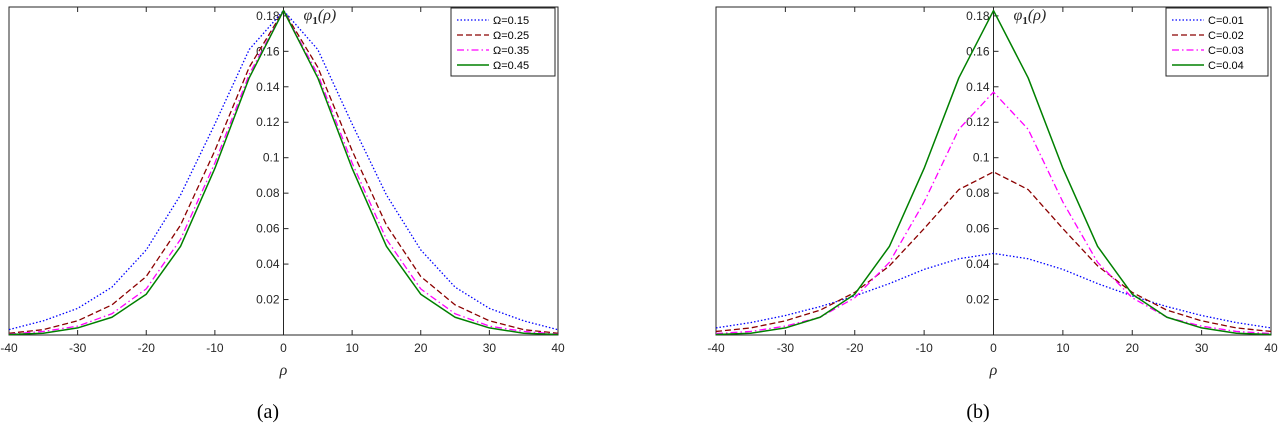 This screenshot has height=426, width=1280. What do you see at coordinates (1226, 36) in the screenshot?
I see `legend-entry-2: C=0.02` at bounding box center [1226, 36].